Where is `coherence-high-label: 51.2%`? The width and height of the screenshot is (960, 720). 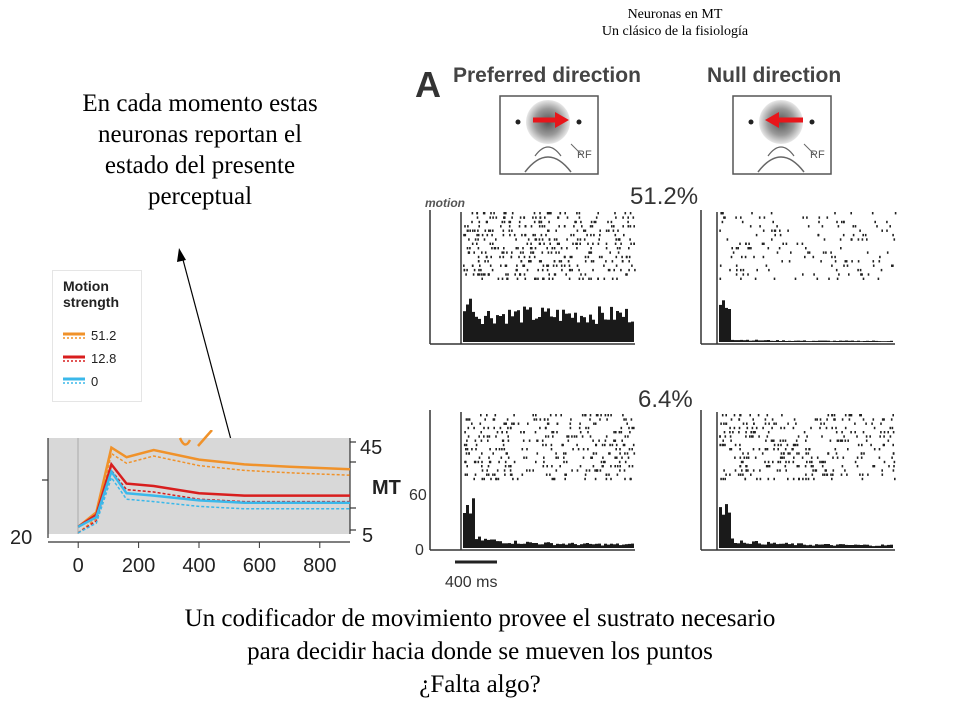
coherence-high-label: 51.2% is located at coordinates (664, 196).